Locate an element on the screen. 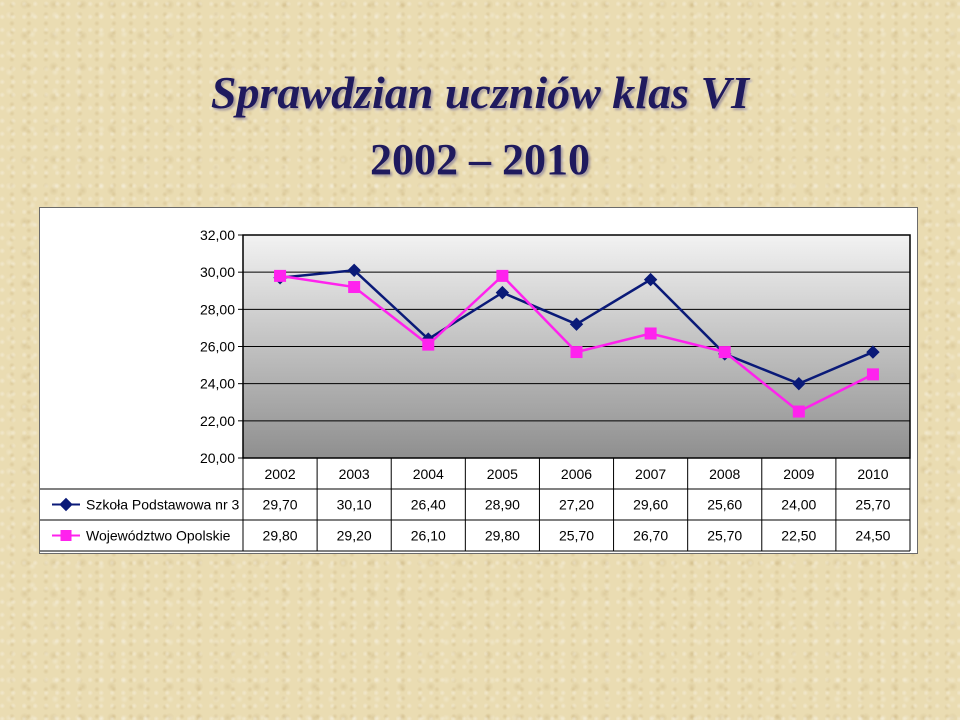 The image size is (960, 720). data-label: 29,60 is located at coordinates (650, 505).